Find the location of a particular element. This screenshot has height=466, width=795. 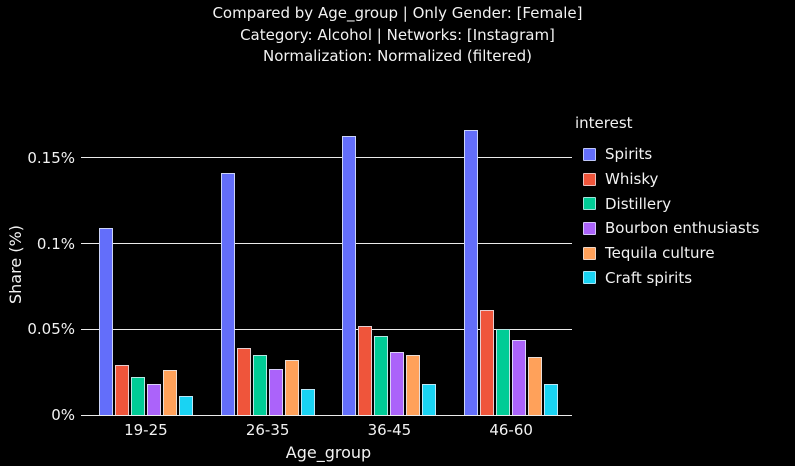

legend-item: Bourbon enthusiasts is located at coordinates (667, 228).